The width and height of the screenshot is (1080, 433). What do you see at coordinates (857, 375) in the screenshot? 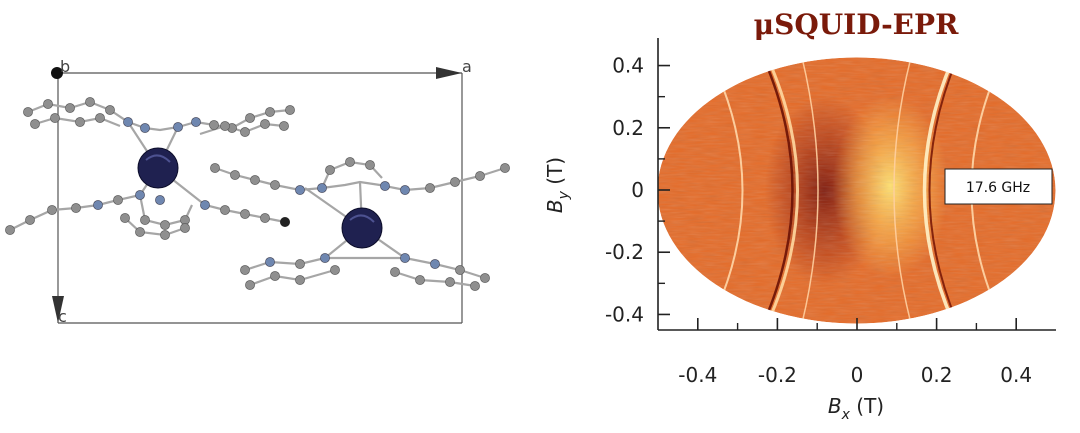
I see `x-tick-label: 0` at bounding box center [857, 375].